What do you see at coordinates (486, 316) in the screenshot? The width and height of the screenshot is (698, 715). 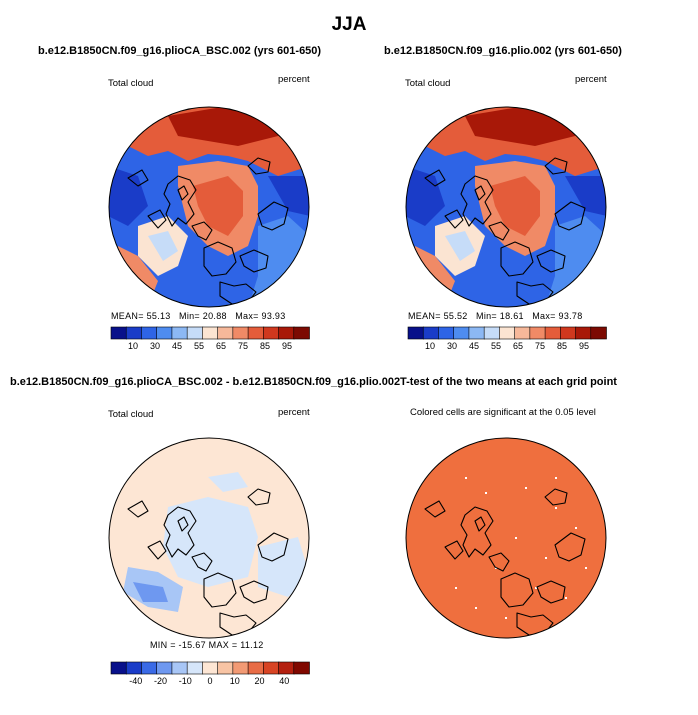 I see `min-label: Min=` at bounding box center [486, 316].